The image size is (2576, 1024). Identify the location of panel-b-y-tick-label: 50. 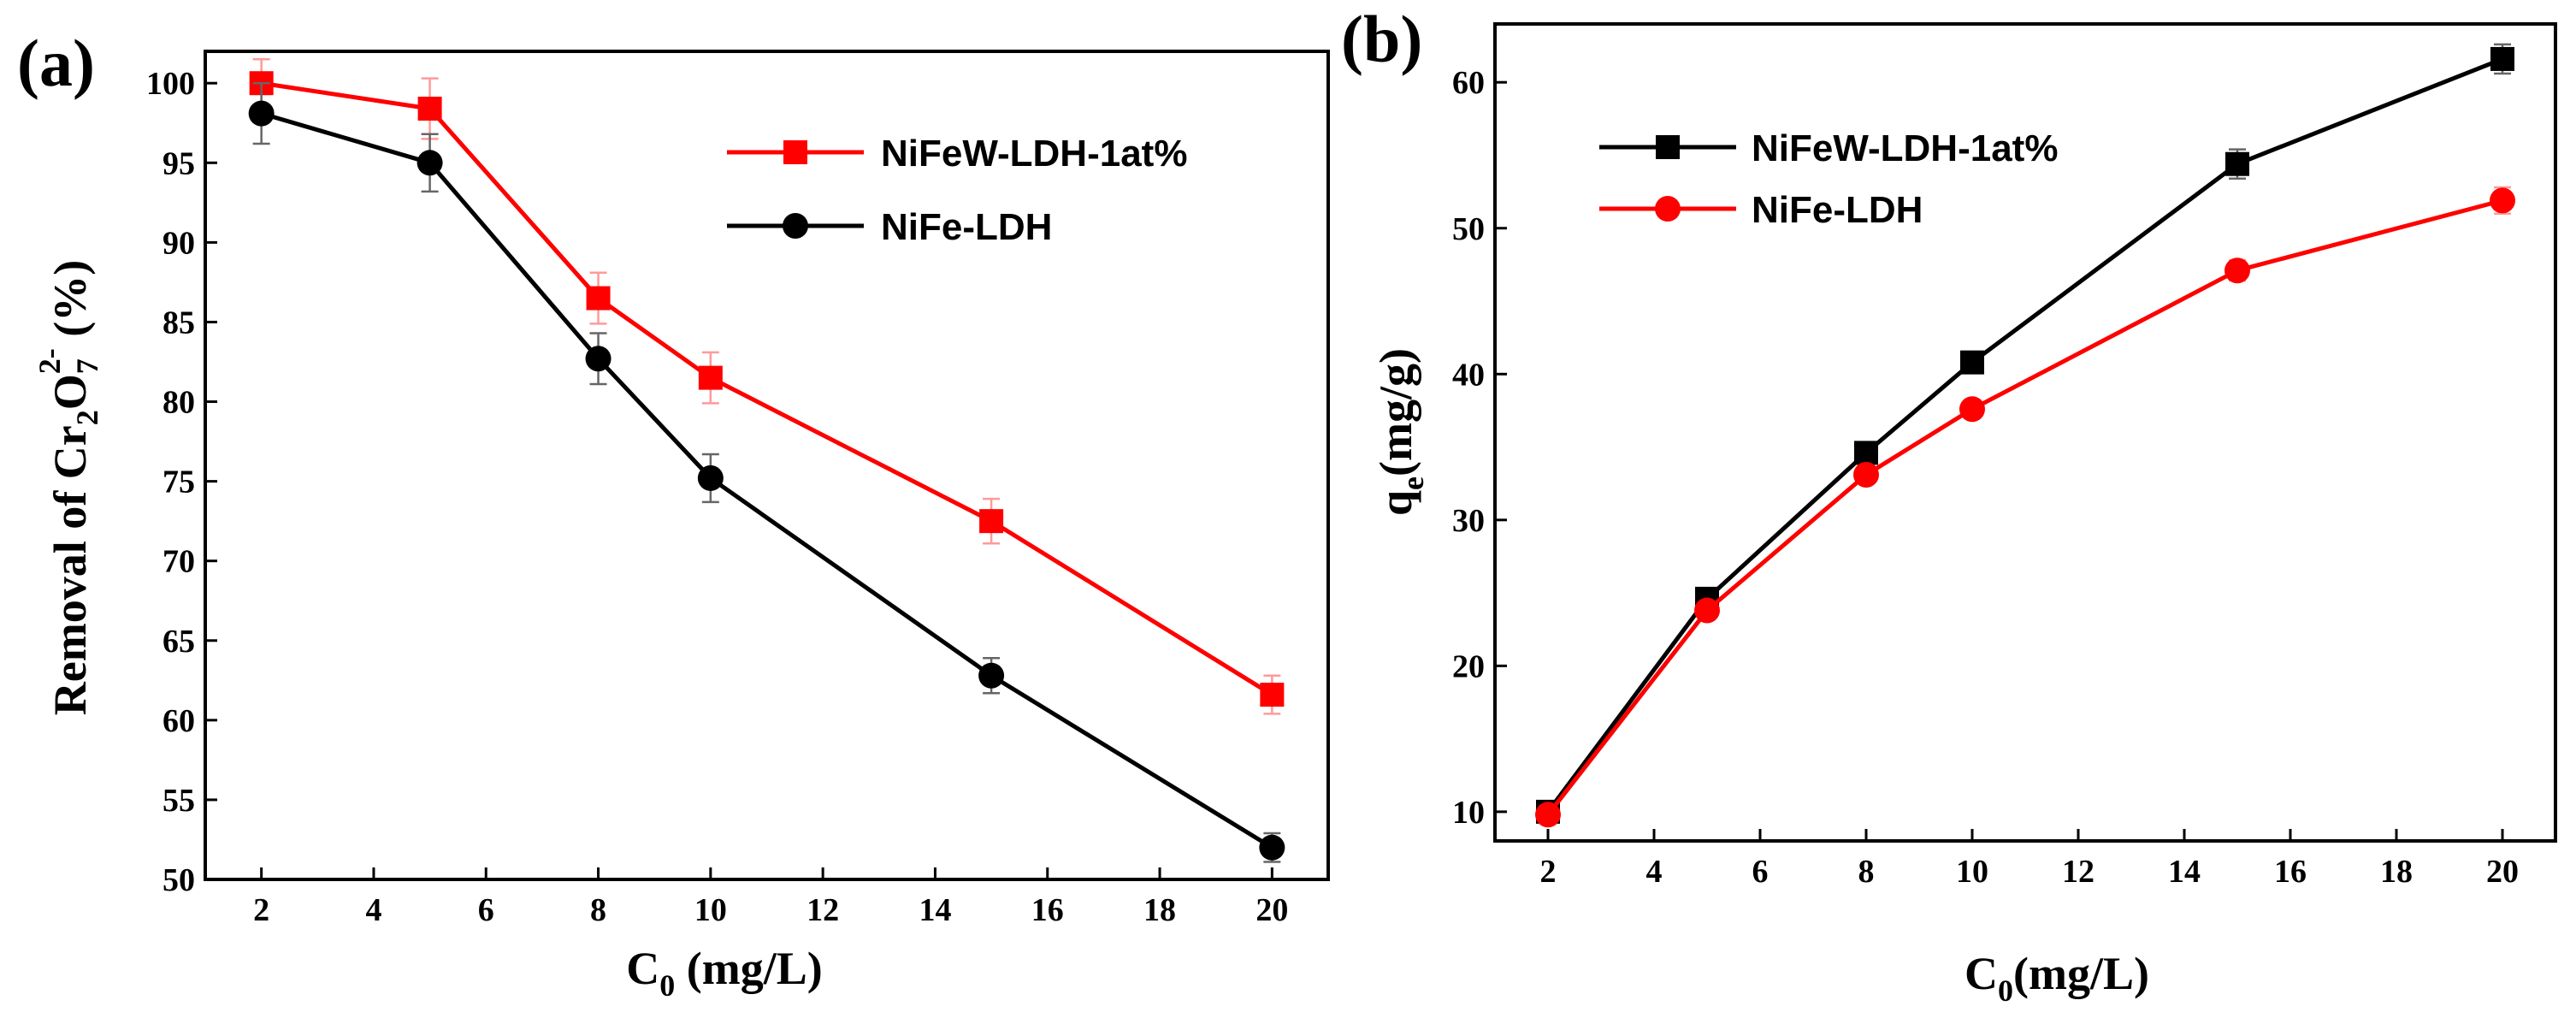
(1468, 229).